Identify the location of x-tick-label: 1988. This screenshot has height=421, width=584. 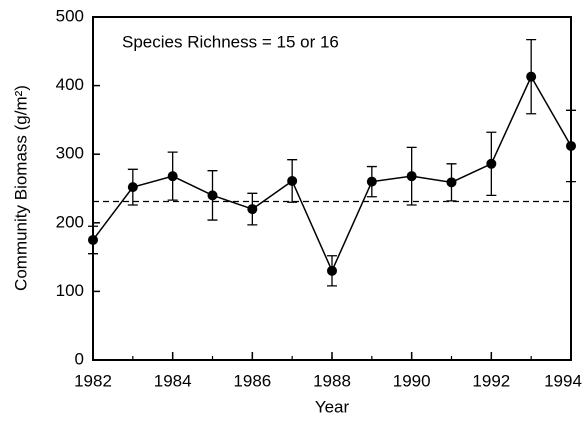
(332, 380).